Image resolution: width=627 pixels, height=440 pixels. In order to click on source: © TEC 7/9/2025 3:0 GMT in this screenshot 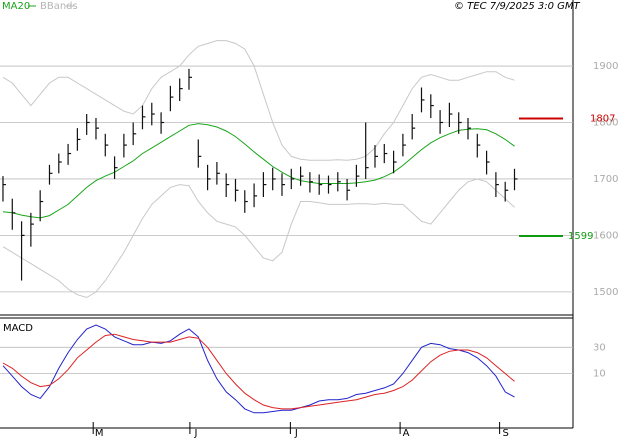, I will do `click(517, 6)`.